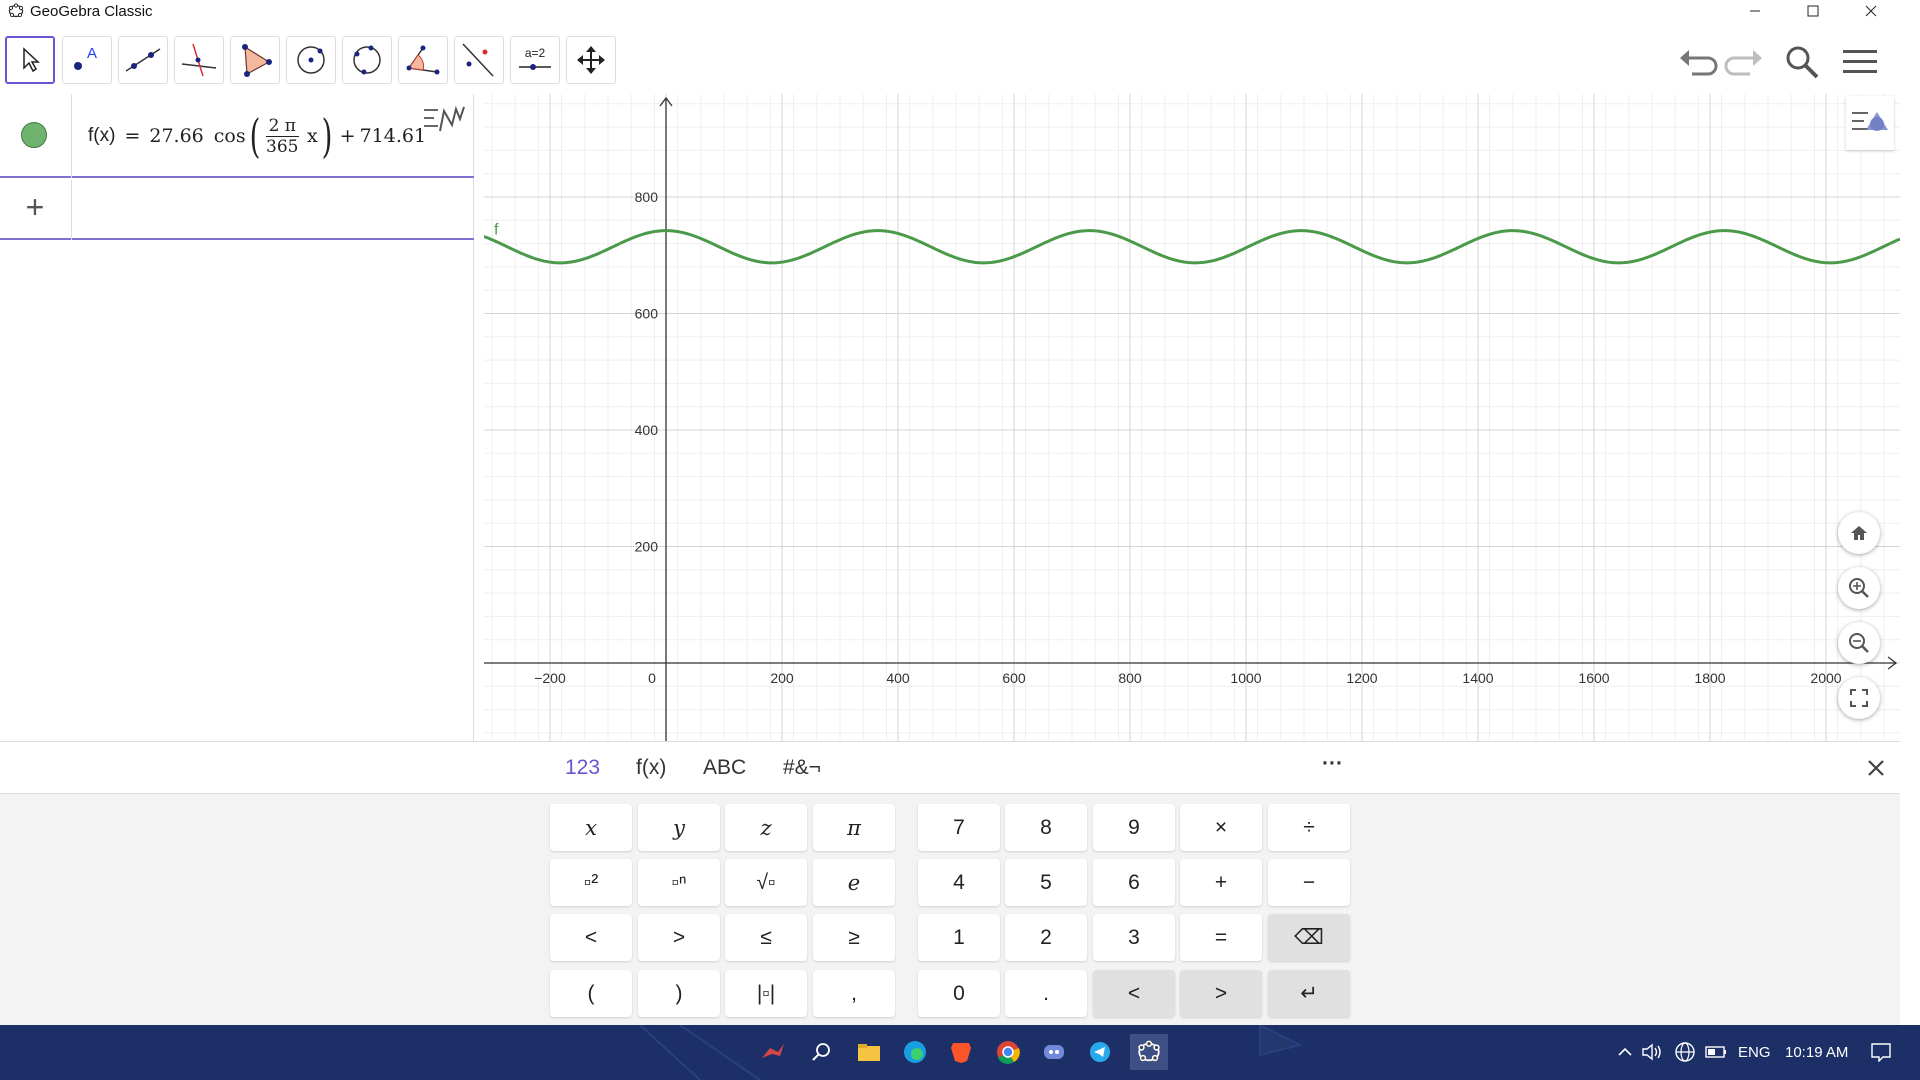  What do you see at coordinates (1149, 1052) in the screenshot?
I see `geogebra-taskbar-icon` at bounding box center [1149, 1052].